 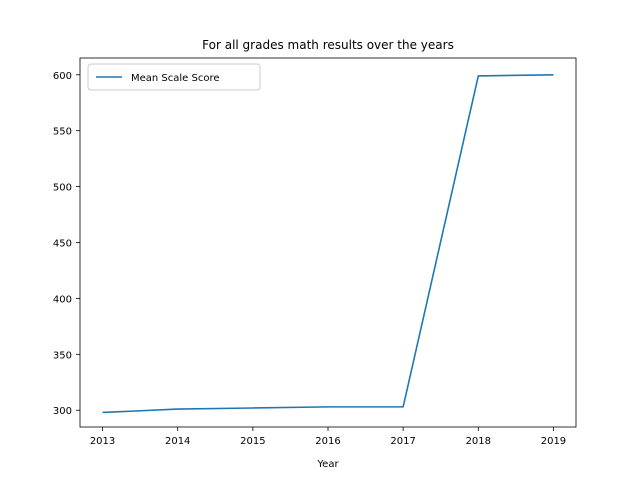 I want to click on y-tick-label: 500, so click(x=62, y=188).